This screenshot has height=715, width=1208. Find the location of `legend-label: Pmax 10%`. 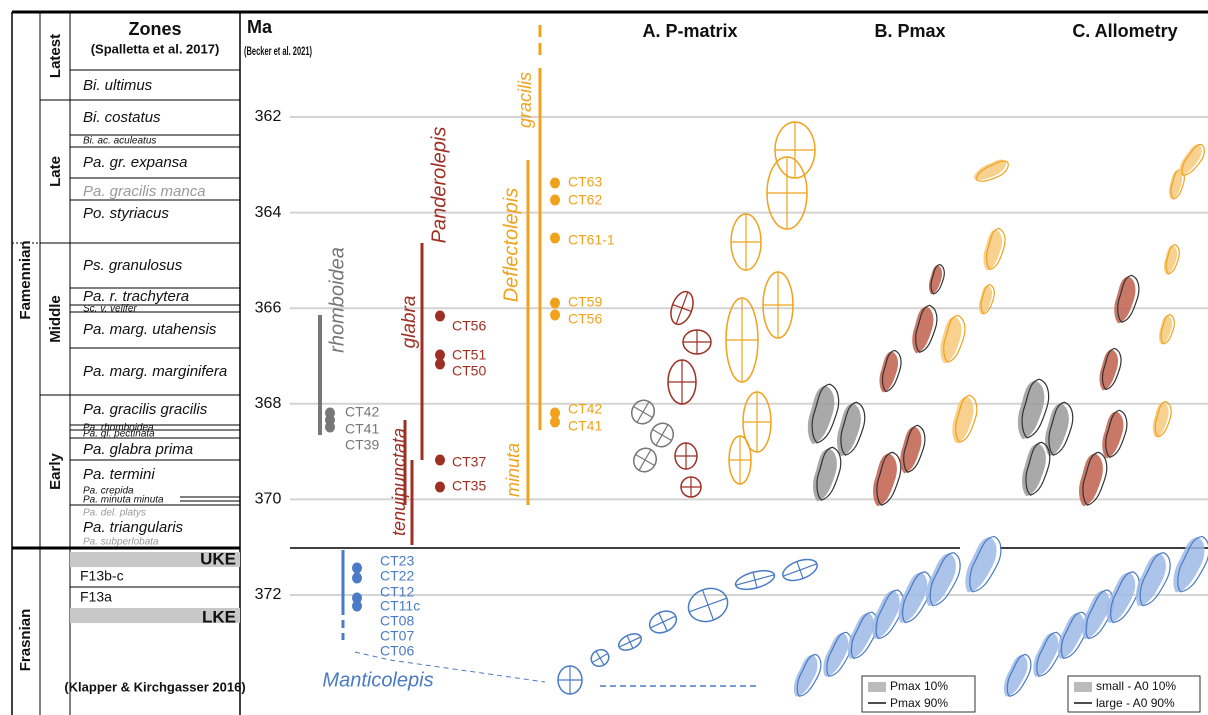

legend-label: Pmax 10% is located at coordinates (919, 686).